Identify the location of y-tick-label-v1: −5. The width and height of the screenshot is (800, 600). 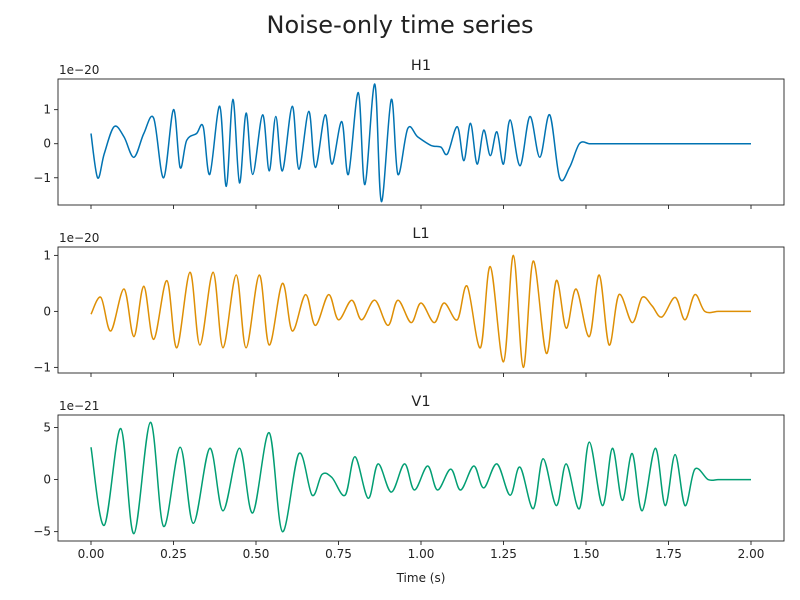
(42, 532).